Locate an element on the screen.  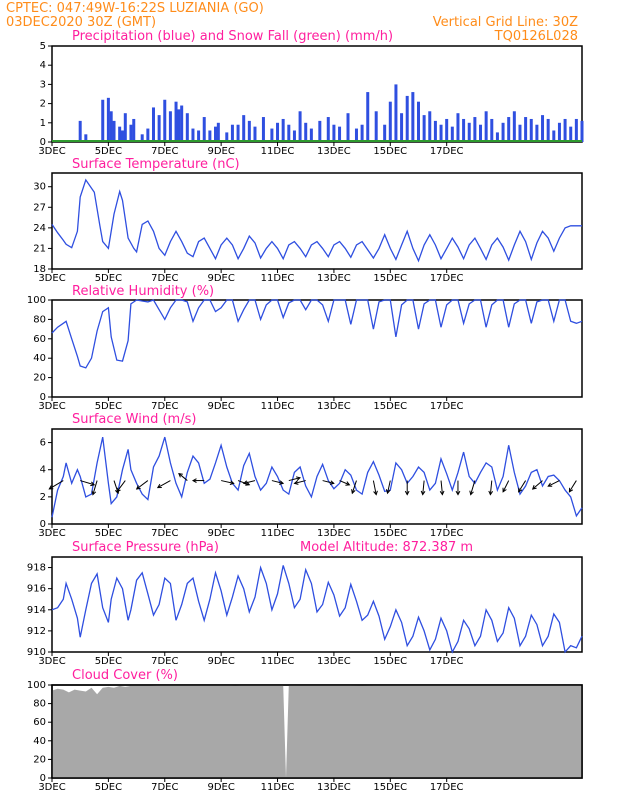
humidity-title: Relative Humidity (%) is located at coordinates (143, 291).